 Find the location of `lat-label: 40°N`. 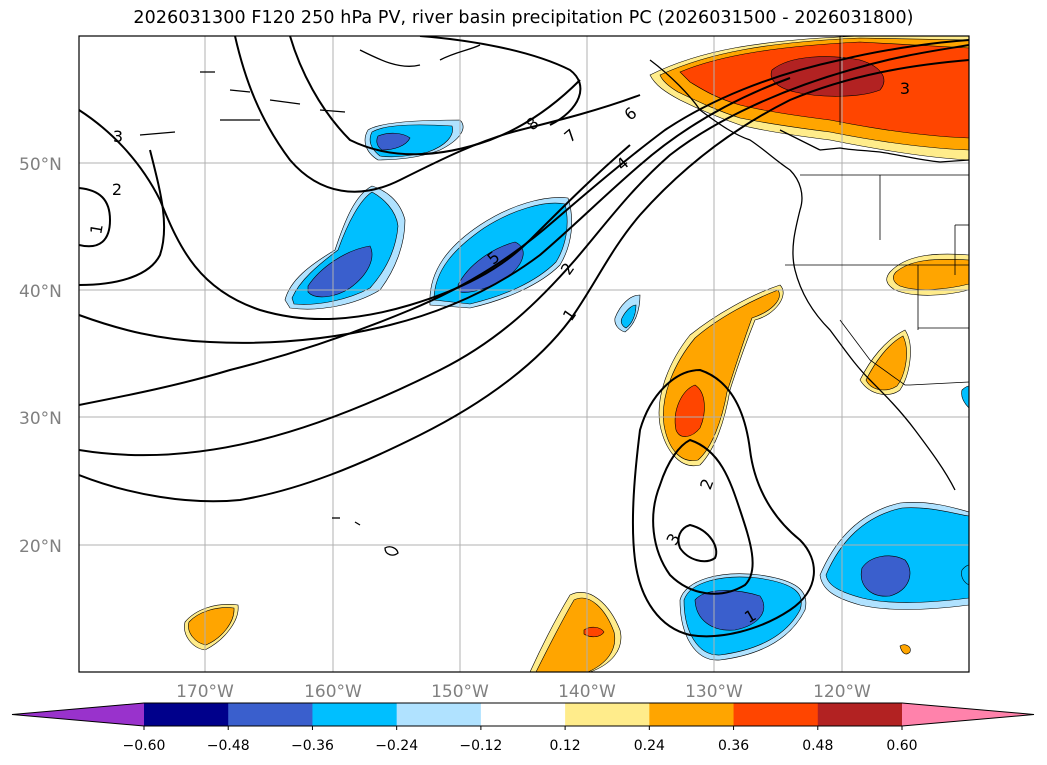

lat-label: 40°N is located at coordinates (40, 292).